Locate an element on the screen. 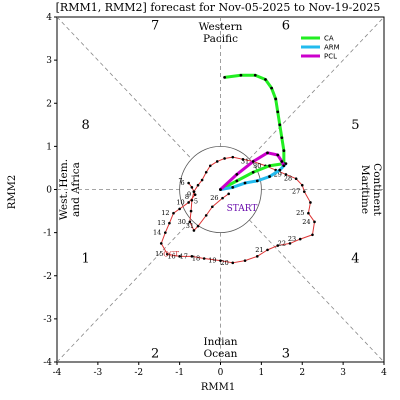 This screenshot has height=400, width=400. observed-day-label: 9 is located at coordinates (189, 195).